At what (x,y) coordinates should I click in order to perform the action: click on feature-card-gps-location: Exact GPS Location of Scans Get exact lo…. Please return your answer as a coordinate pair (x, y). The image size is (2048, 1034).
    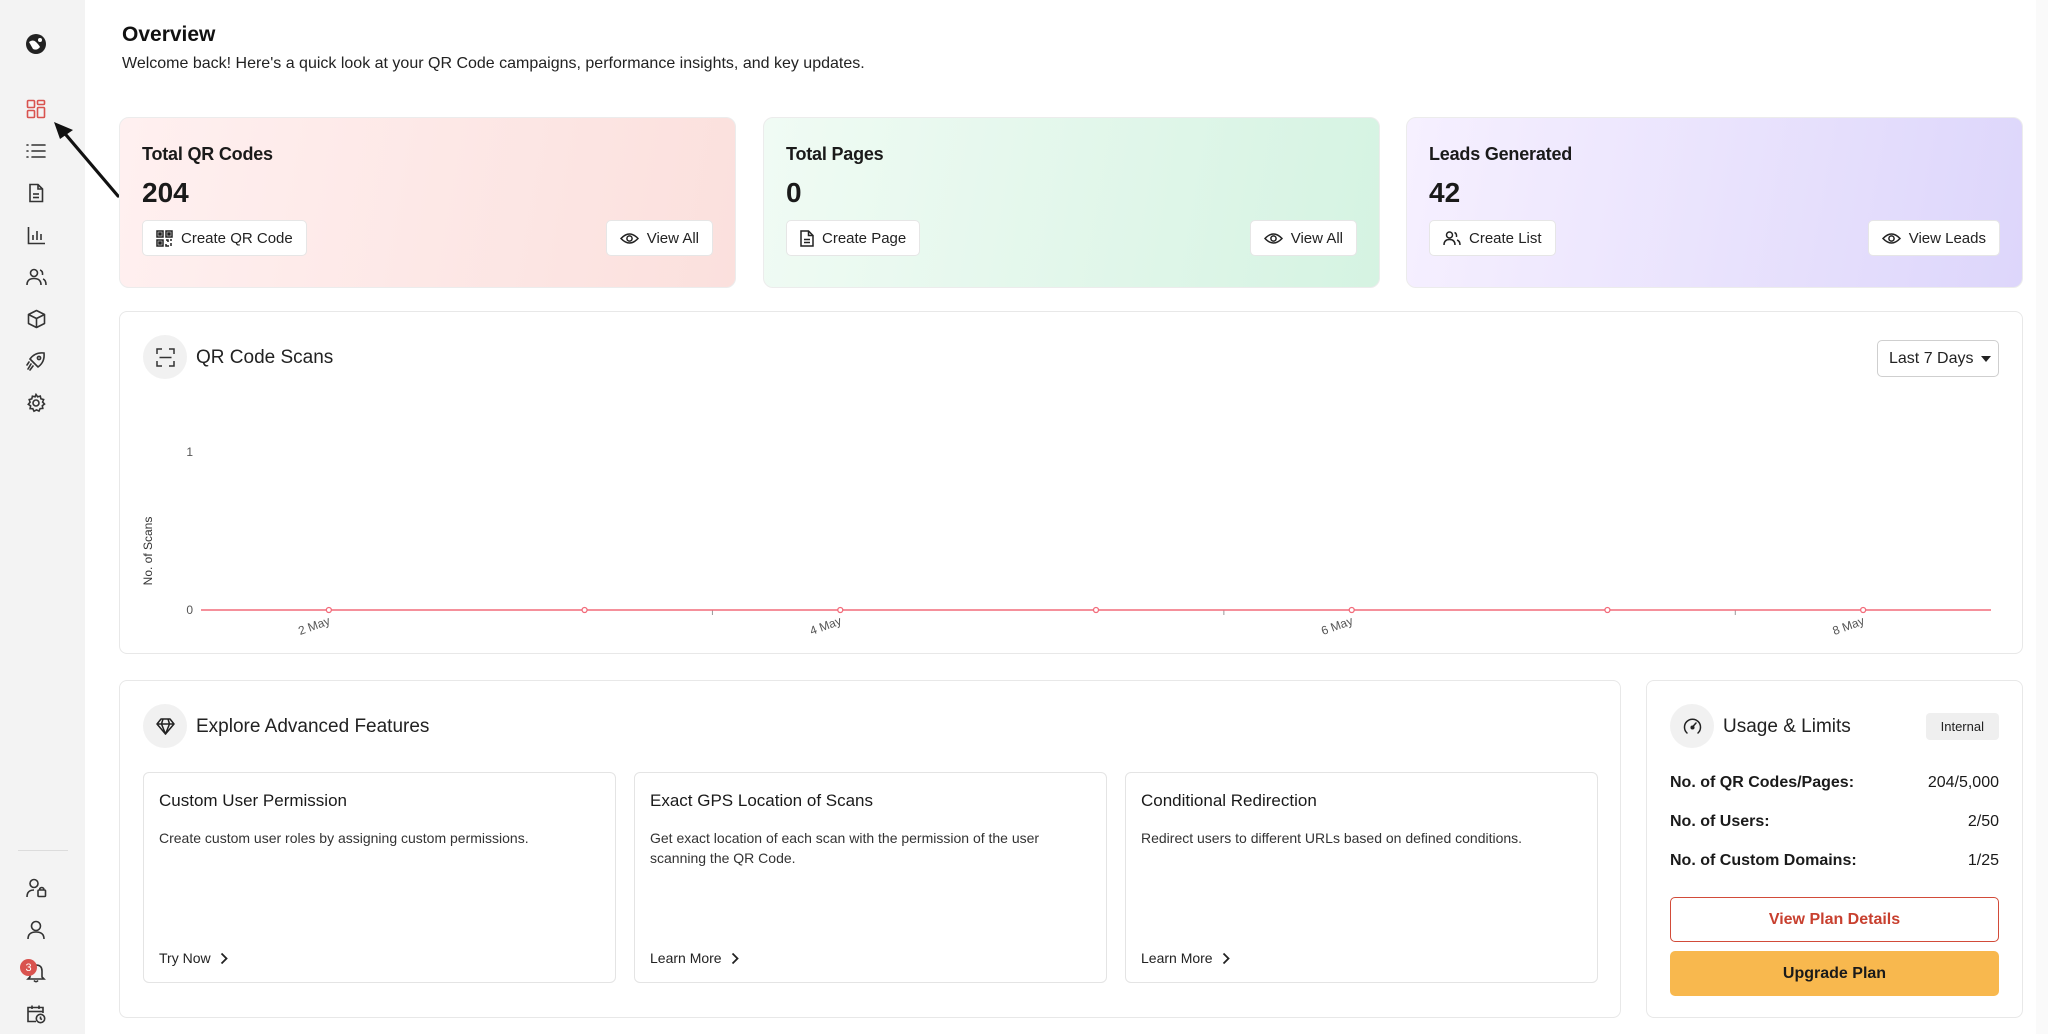
    Looking at the image, I should click on (870, 877).